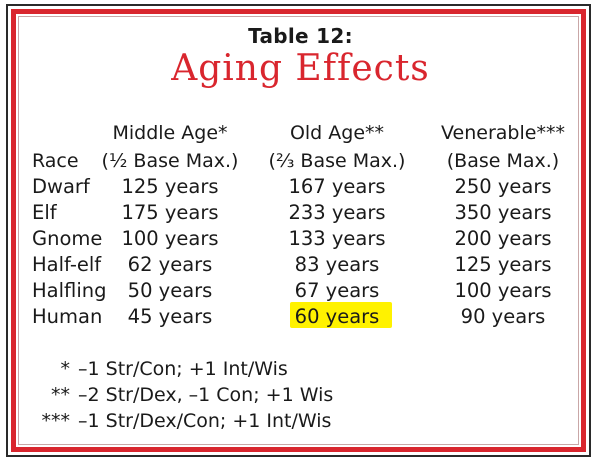 The height and width of the screenshot is (467, 601). What do you see at coordinates (44, 212) in the screenshot?
I see `race-cell: Elf` at bounding box center [44, 212].